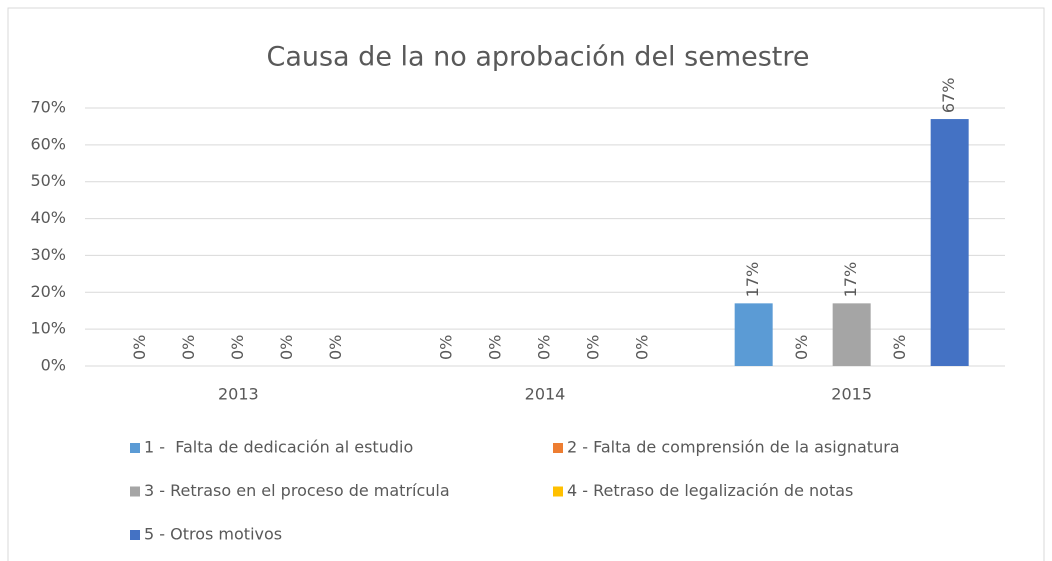  I want to click on y-tick-label: 20%, so click(48, 291).